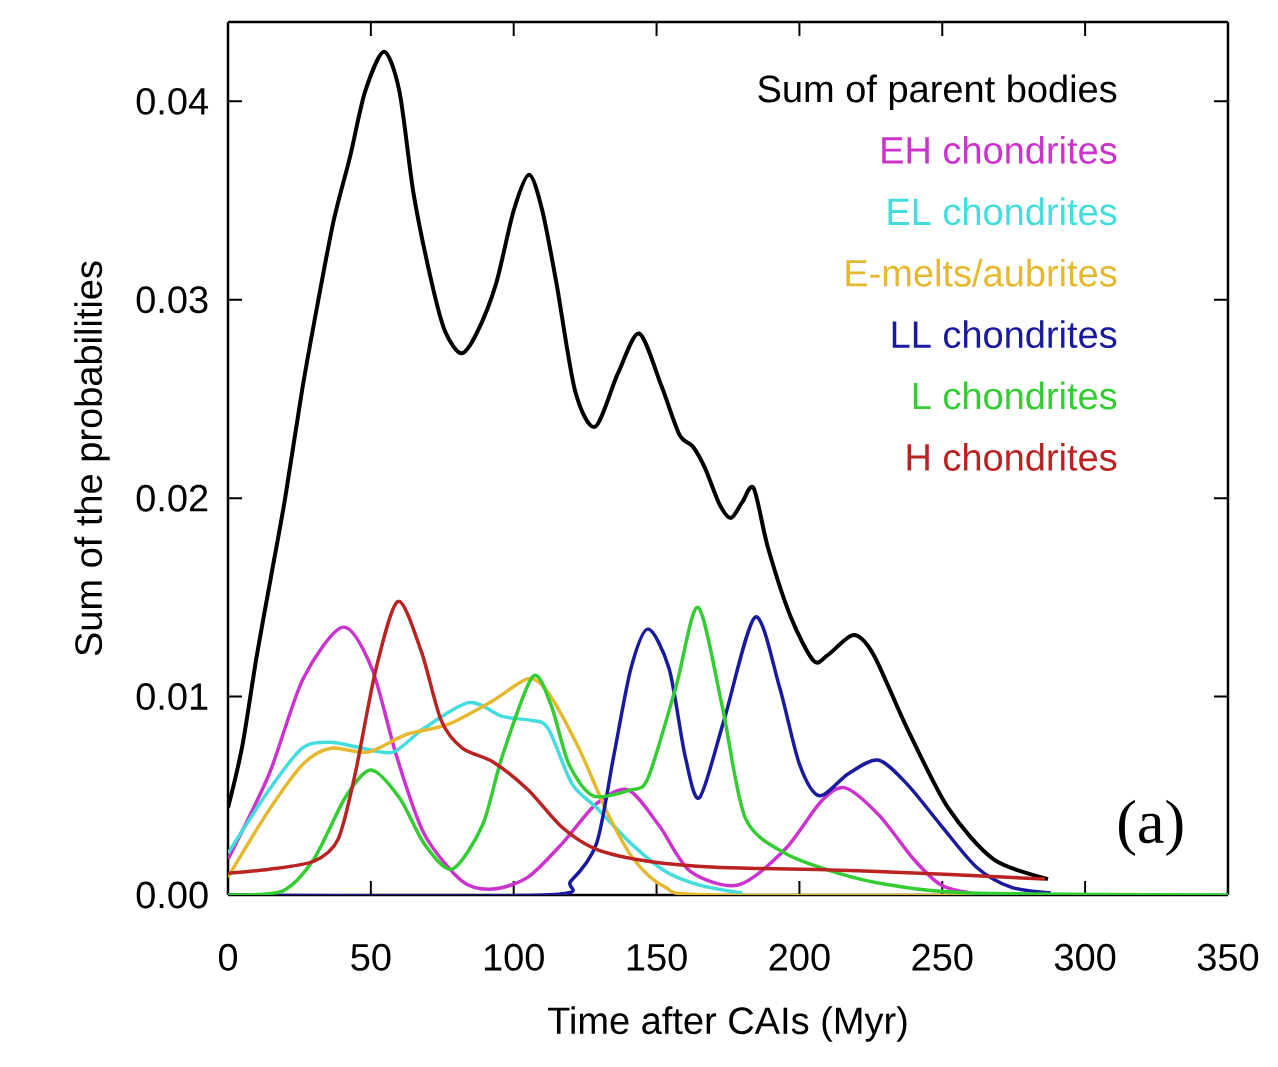 The height and width of the screenshot is (1067, 1278). I want to click on y-tick-label: 0.04, so click(172, 101).